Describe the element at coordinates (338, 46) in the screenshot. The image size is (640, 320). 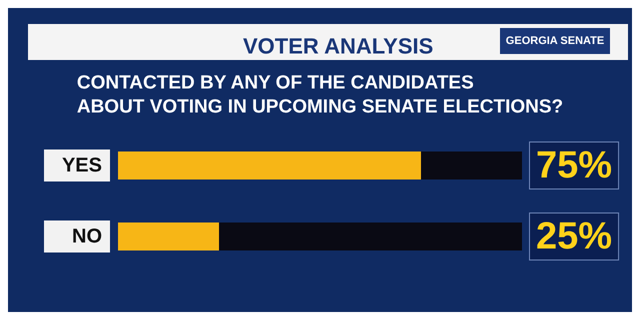
I see `chart-subtitle: VOTER ANALYSIS` at that location.